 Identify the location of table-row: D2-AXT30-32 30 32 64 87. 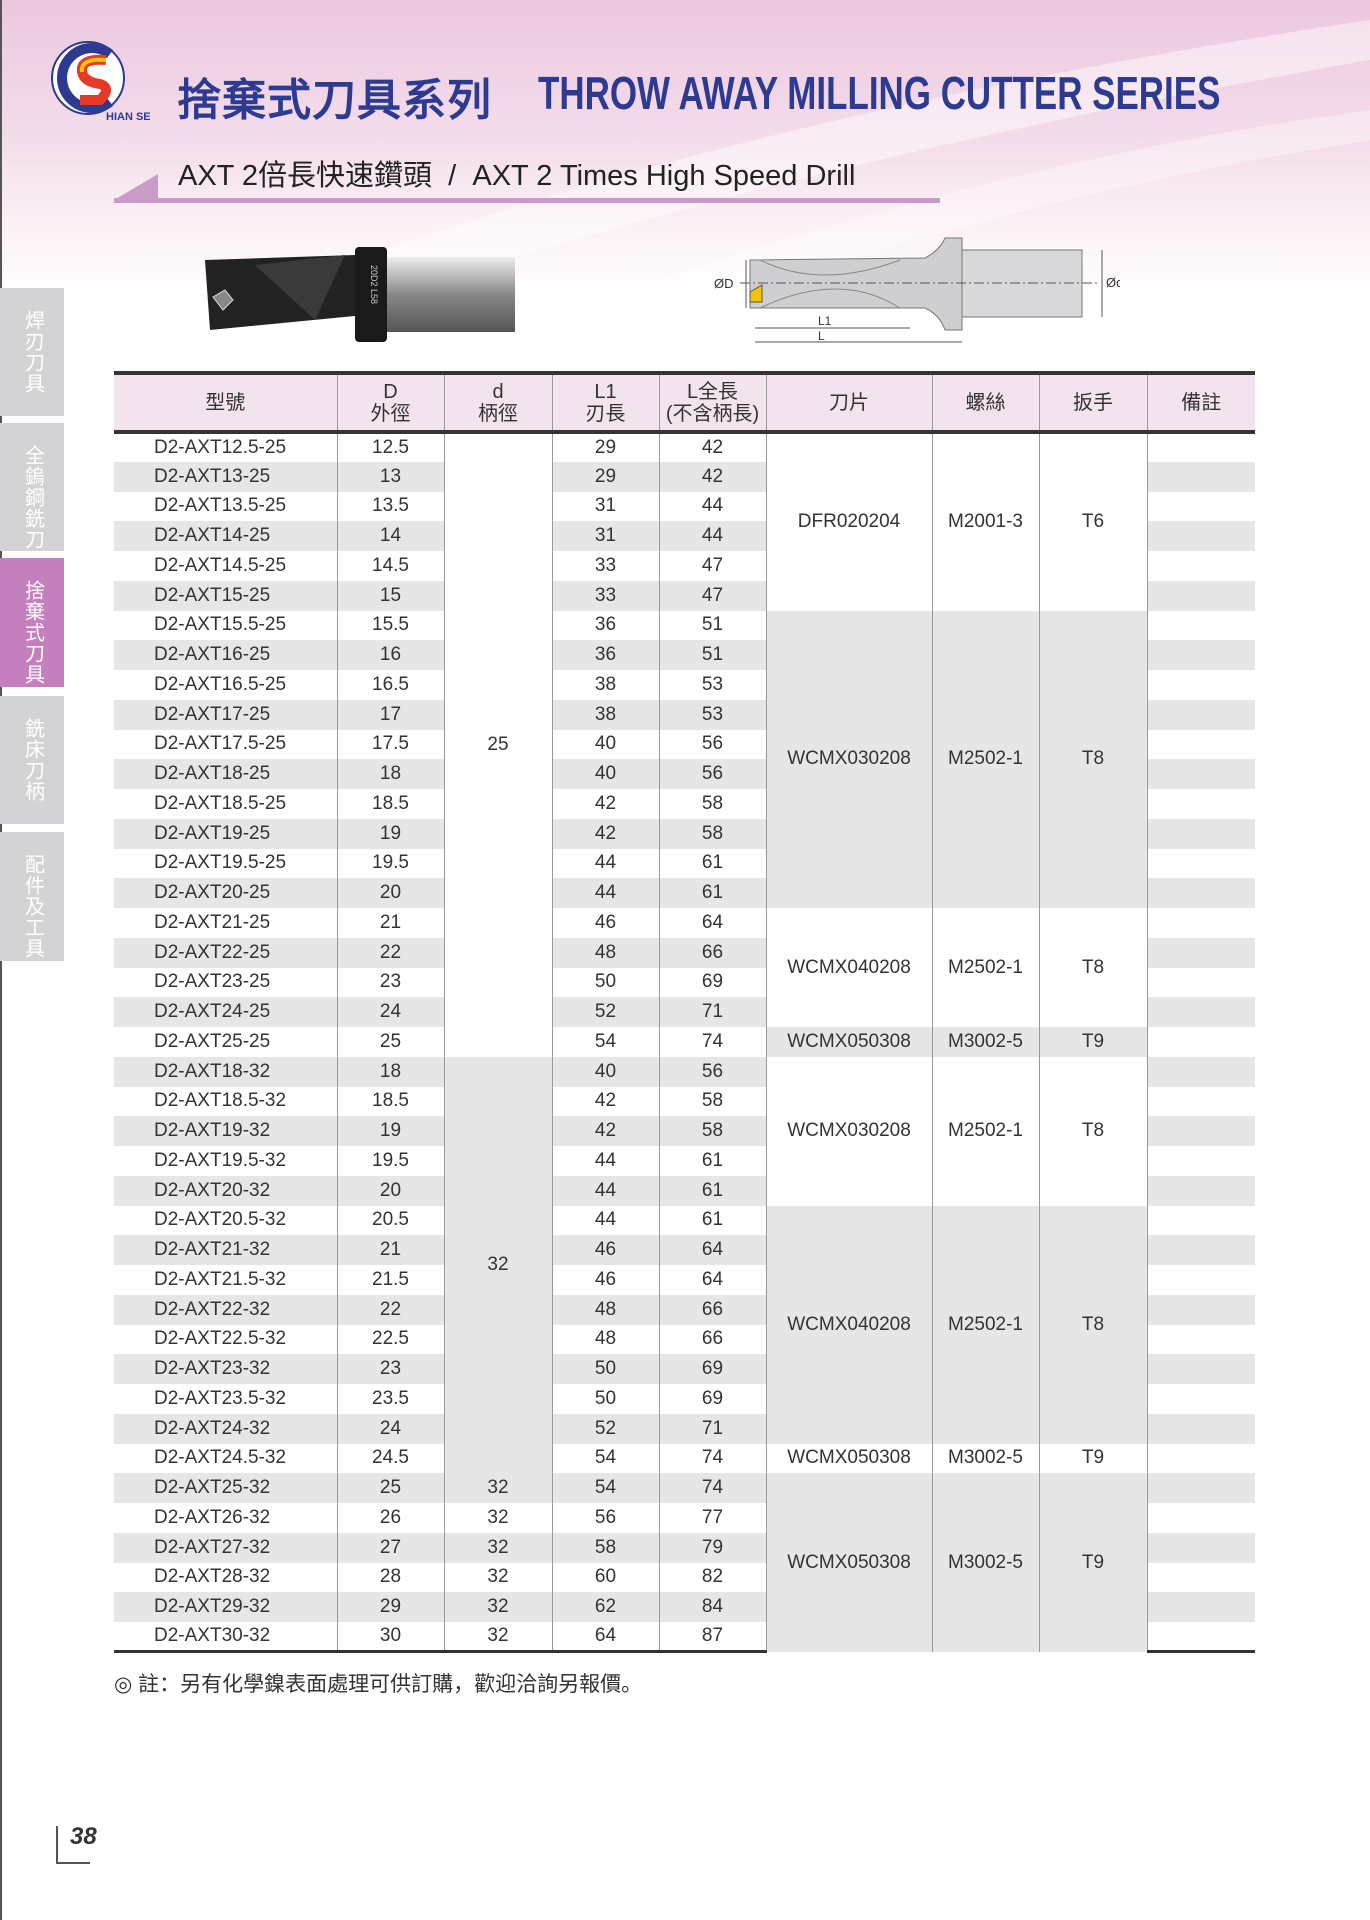
(684, 1638).